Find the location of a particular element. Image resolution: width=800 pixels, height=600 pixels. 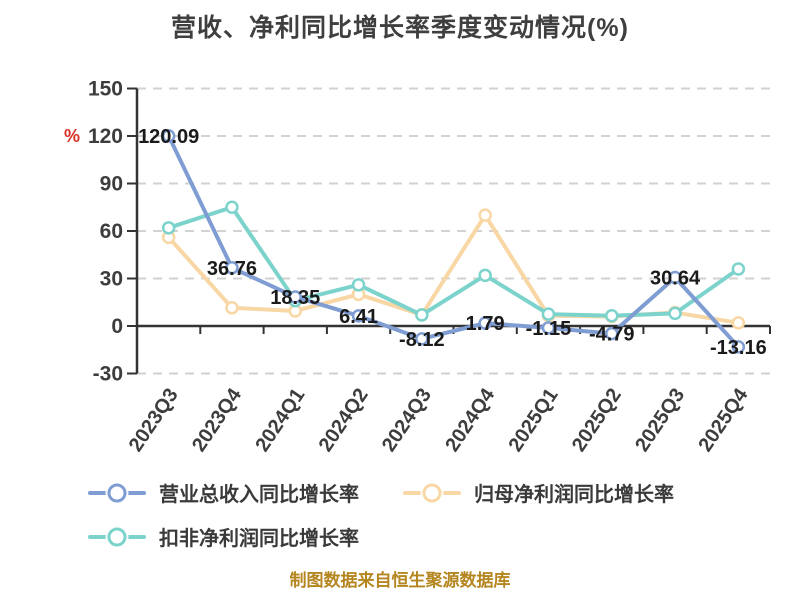

y-tick-label: -30 is located at coordinates (108, 374).